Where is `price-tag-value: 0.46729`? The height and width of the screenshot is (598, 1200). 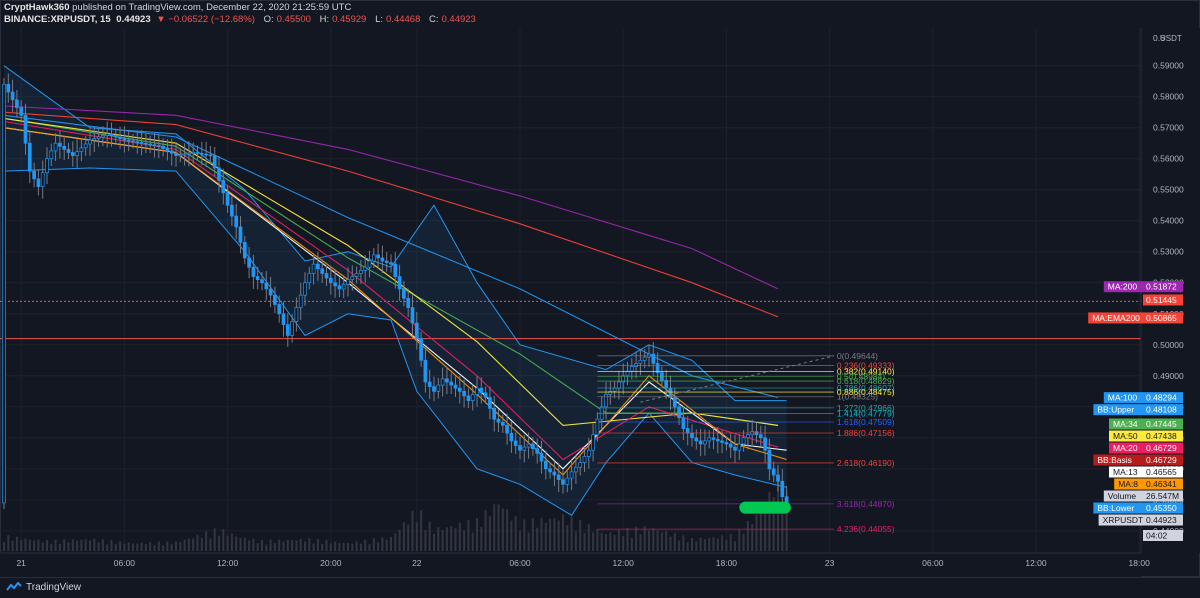
price-tag-value: 0.46729 is located at coordinates (1161, 448).